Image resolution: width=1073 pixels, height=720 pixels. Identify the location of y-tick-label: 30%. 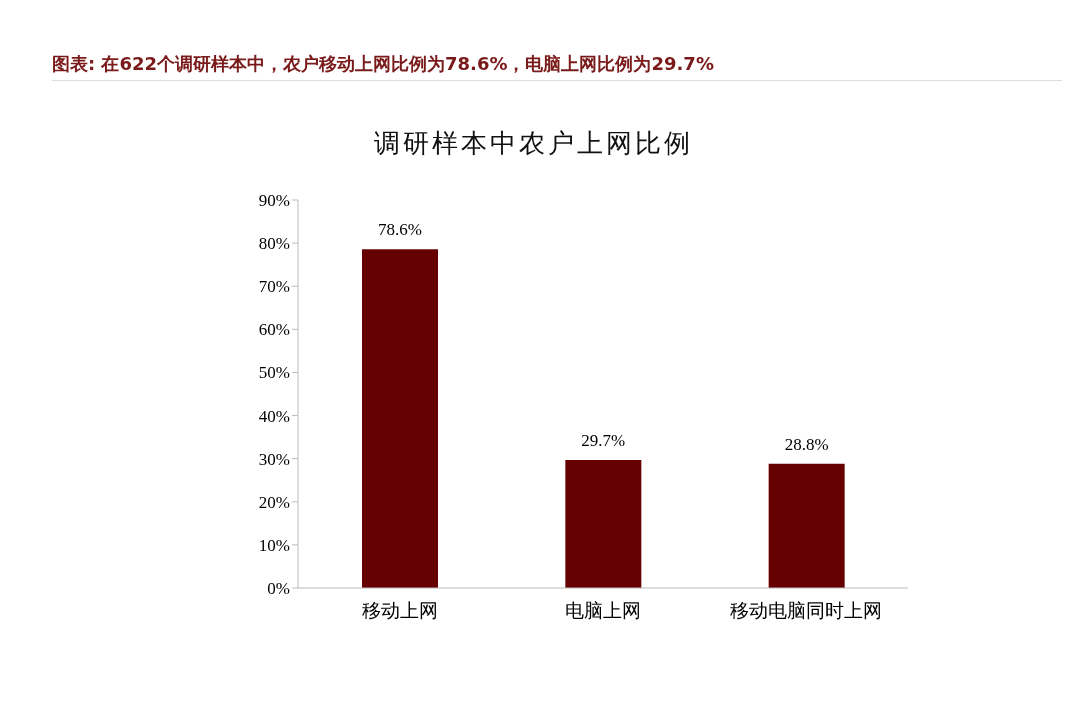
(274, 459).